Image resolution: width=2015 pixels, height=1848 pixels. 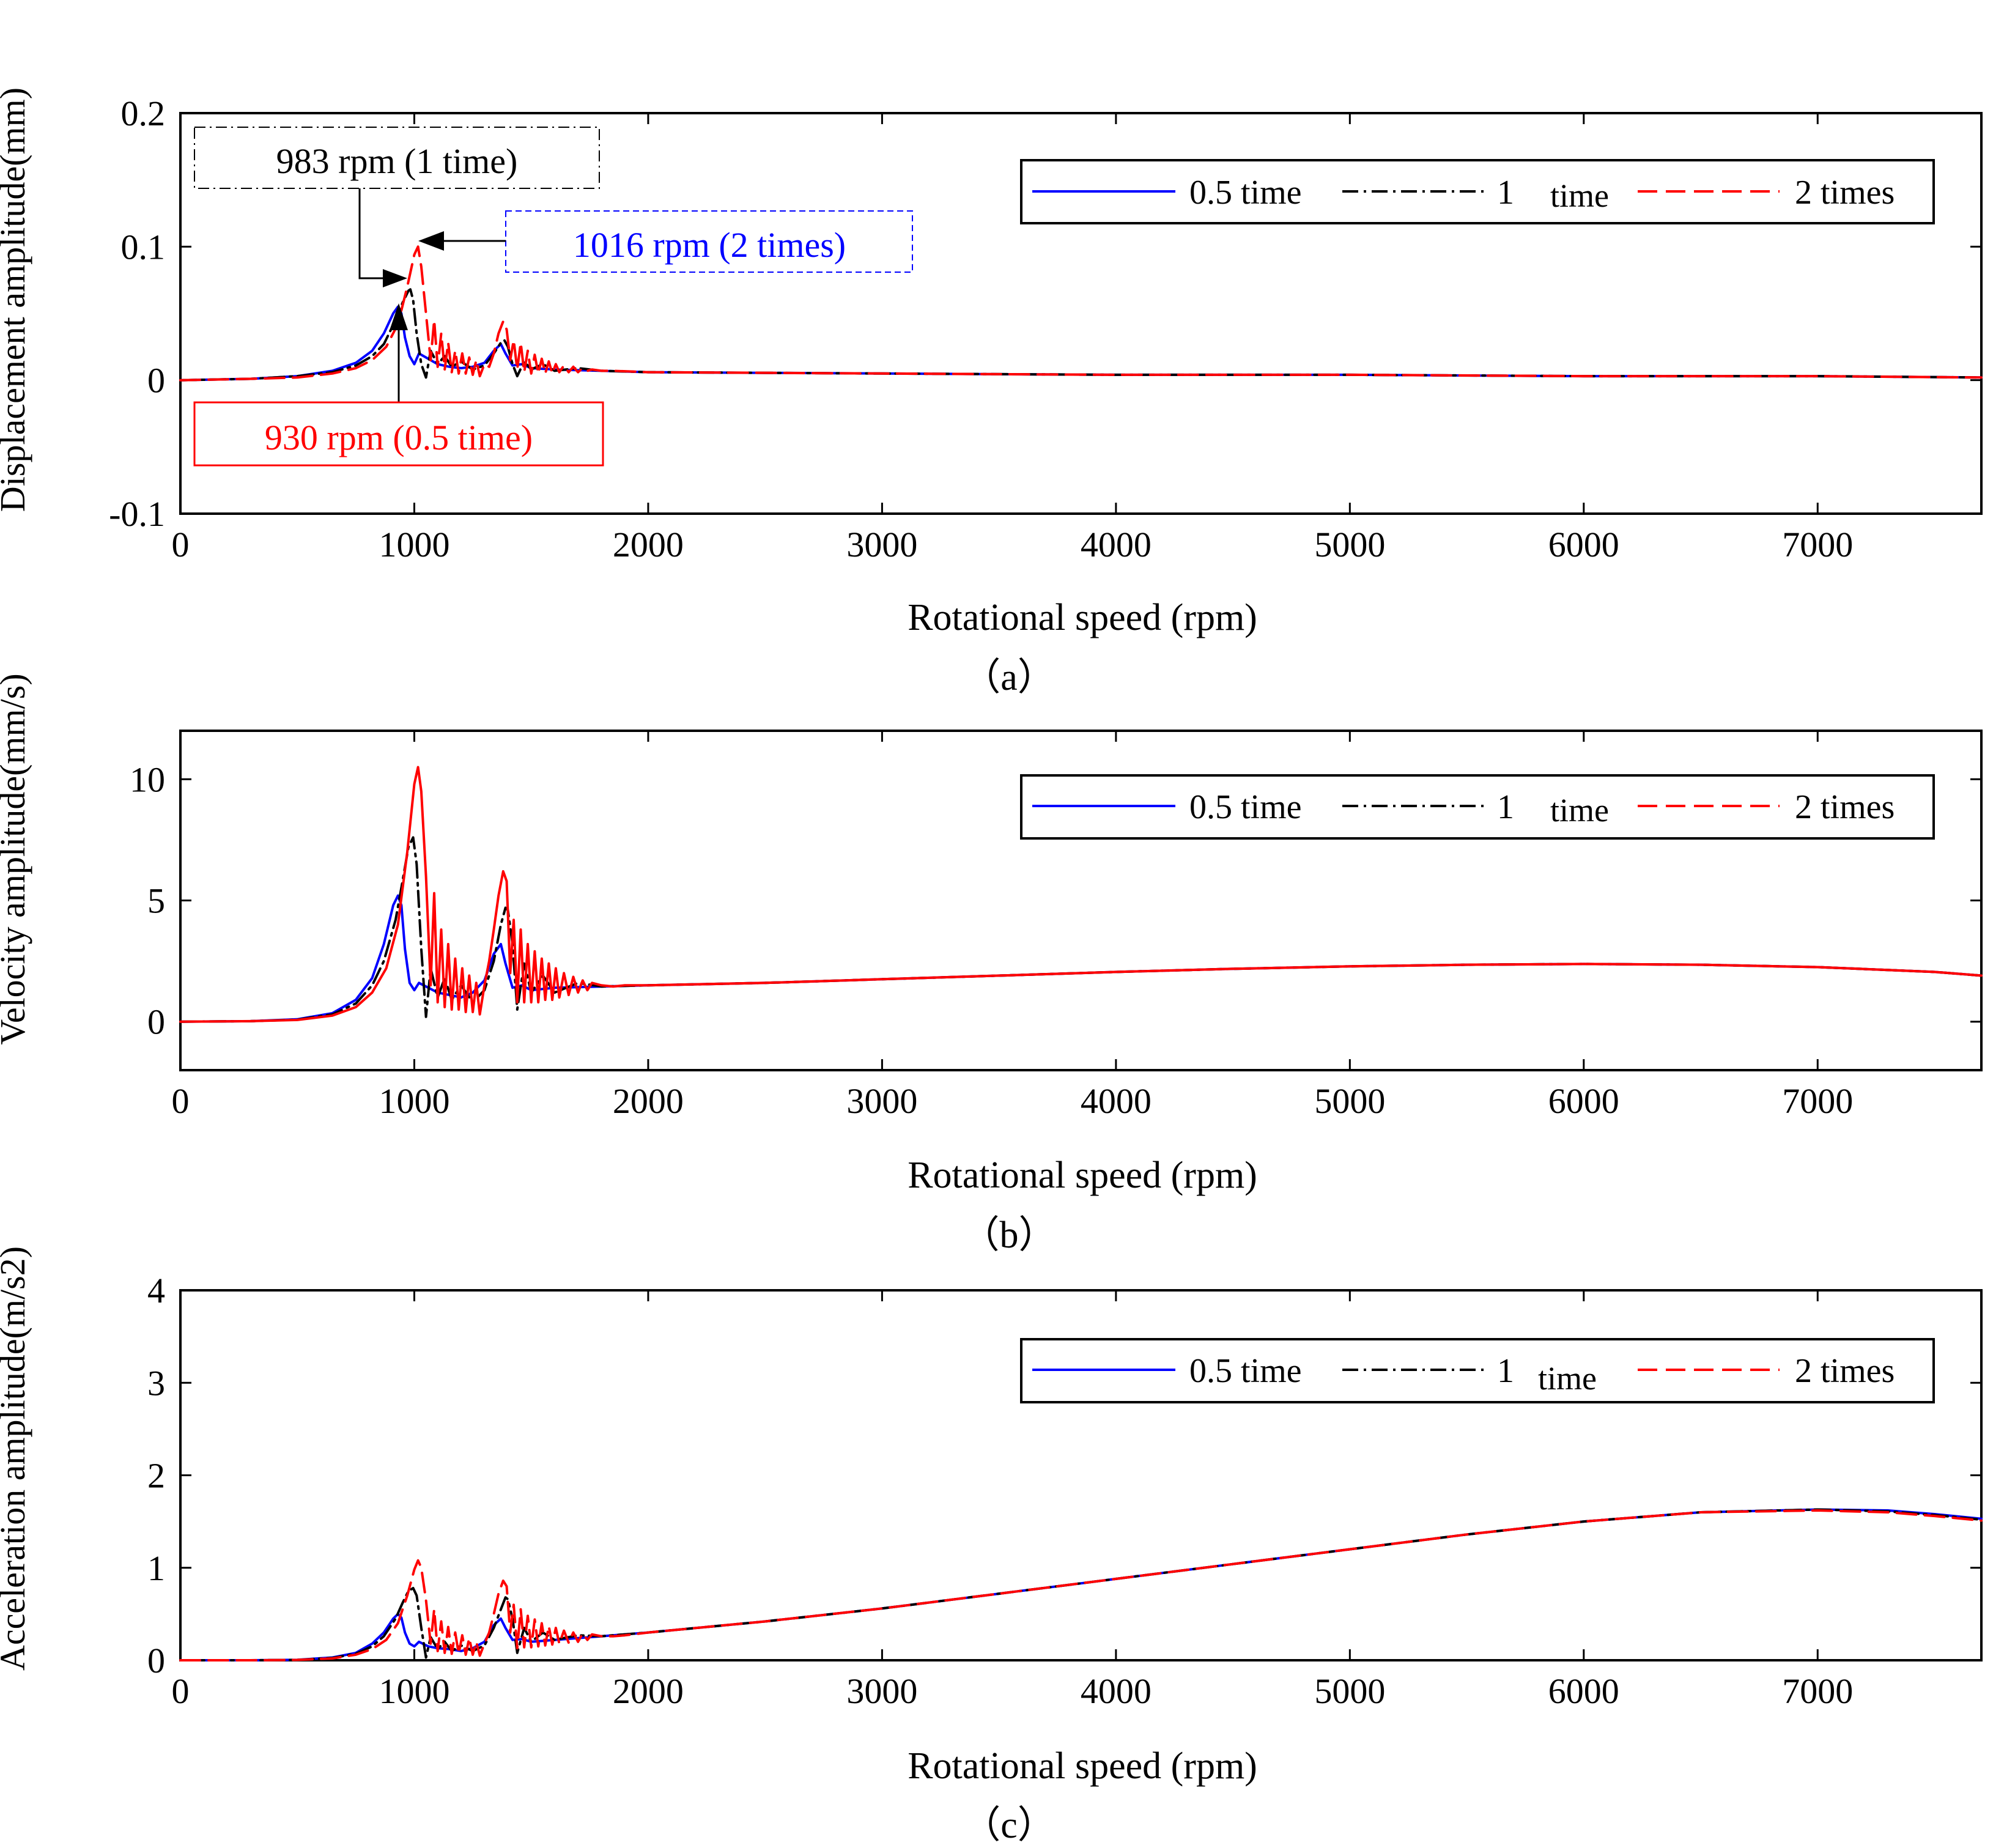 What do you see at coordinates (1245, 193) in the screenshot?
I see `panel-a-legend-label-0-5: 0.5 time` at bounding box center [1245, 193].